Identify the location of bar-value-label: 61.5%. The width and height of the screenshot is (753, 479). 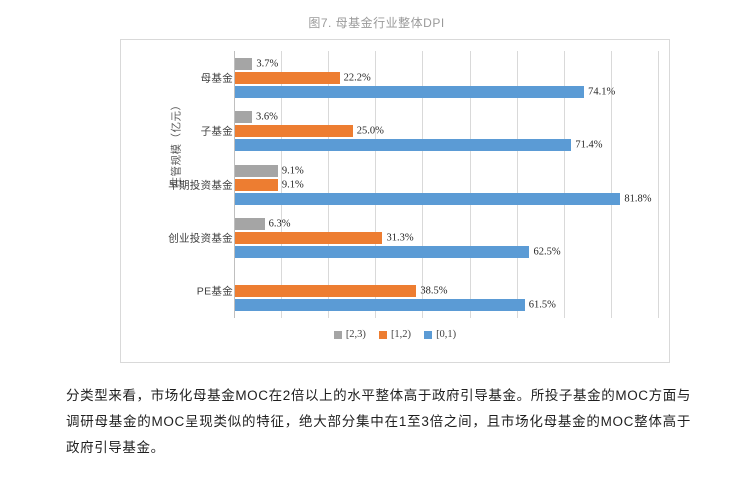
(542, 305).